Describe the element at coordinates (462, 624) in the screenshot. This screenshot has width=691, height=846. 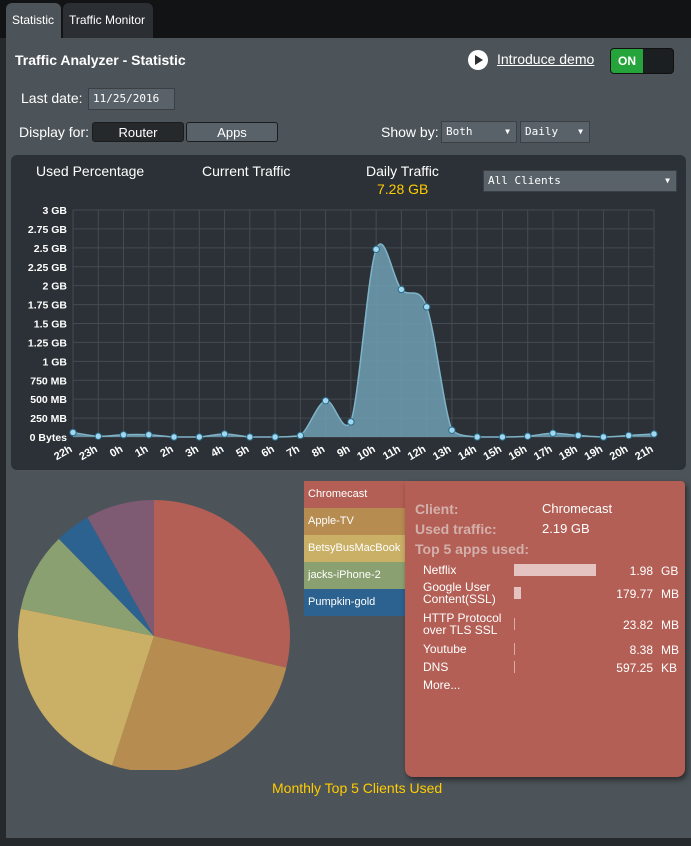
I see `app-name: HTTP Protocol over TLS SSL` at that location.